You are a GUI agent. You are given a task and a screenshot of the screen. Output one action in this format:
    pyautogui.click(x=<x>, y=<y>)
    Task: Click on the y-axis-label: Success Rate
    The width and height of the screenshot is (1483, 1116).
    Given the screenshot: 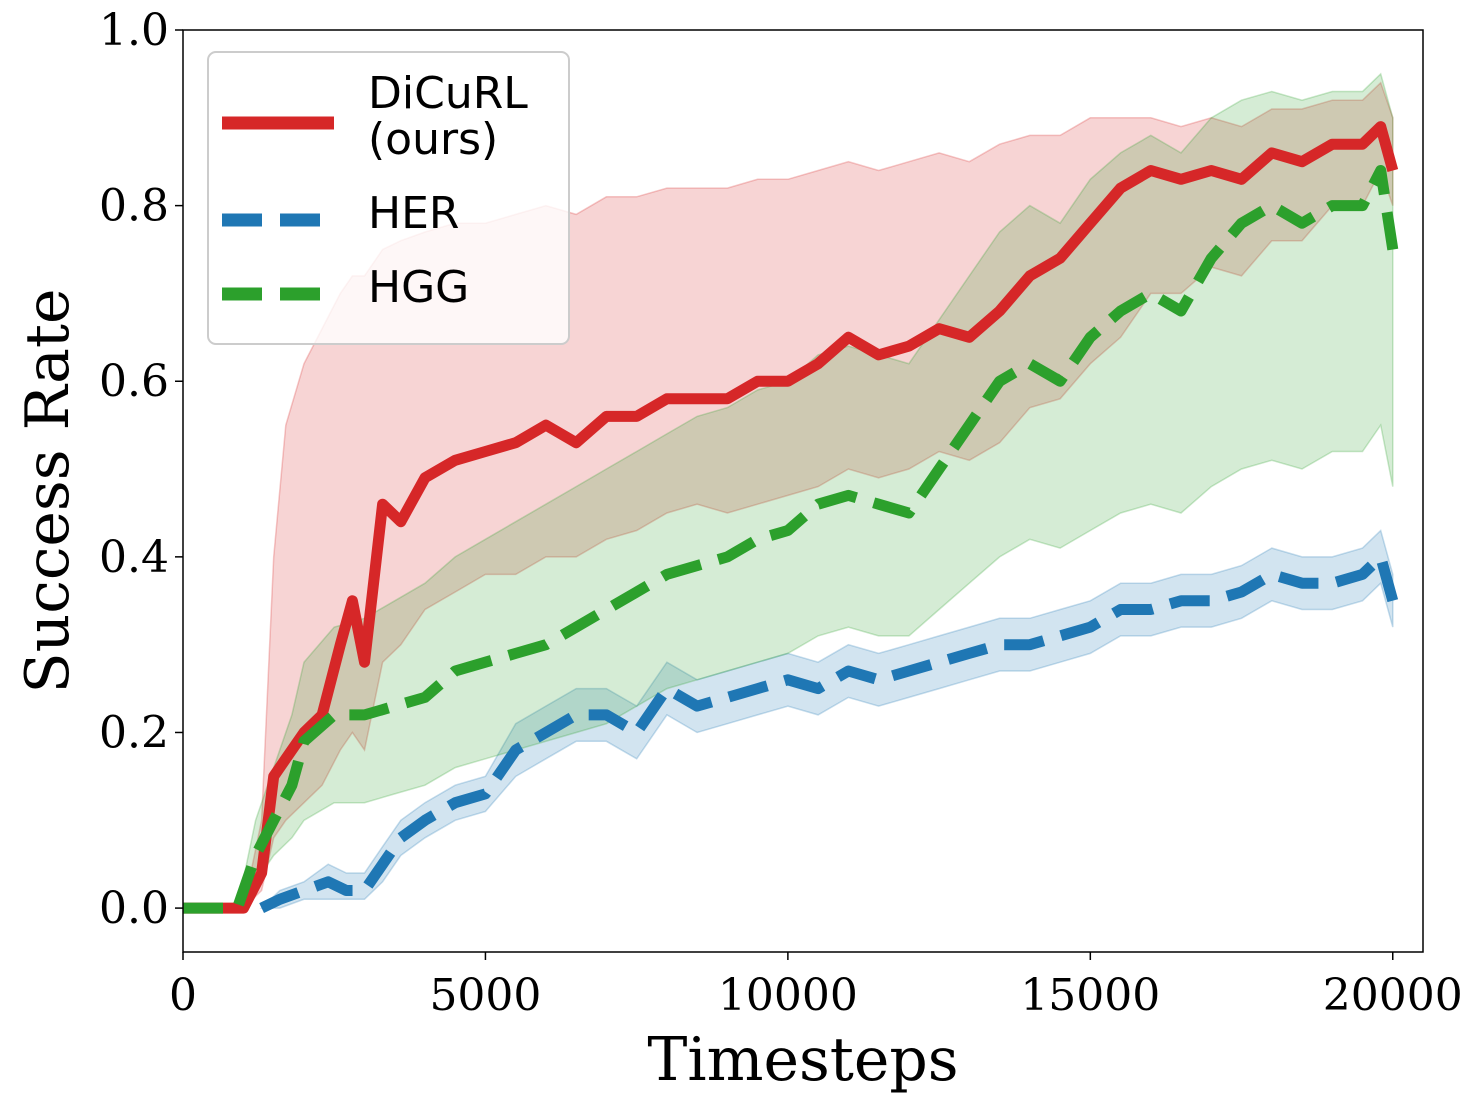 What is the action you would take?
    pyautogui.click(x=48, y=490)
    